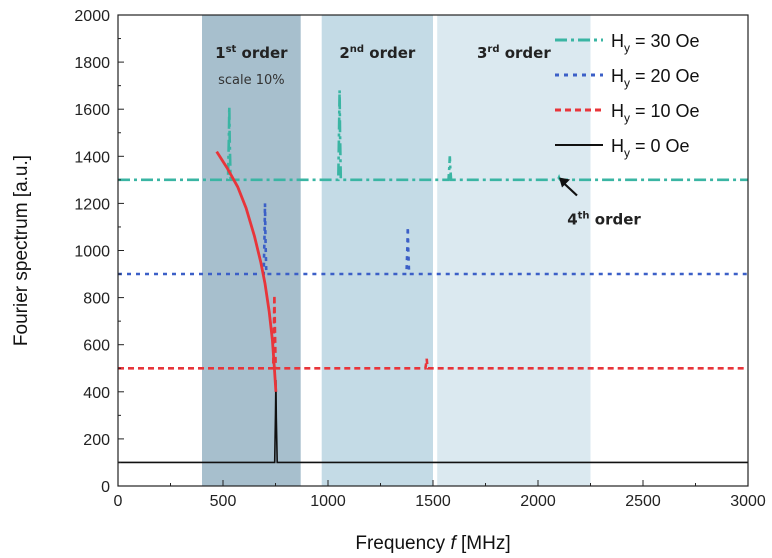 The width and height of the screenshot is (772, 558). What do you see at coordinates (432, 543) in the screenshot?
I see `x-axis-title: Frequency f [MHz]` at bounding box center [432, 543].